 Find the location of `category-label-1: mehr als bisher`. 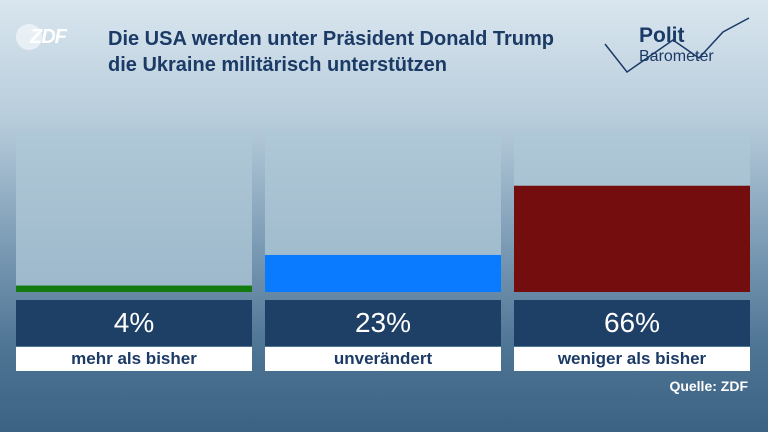

category-label-1: mehr als bisher is located at coordinates (134, 359).